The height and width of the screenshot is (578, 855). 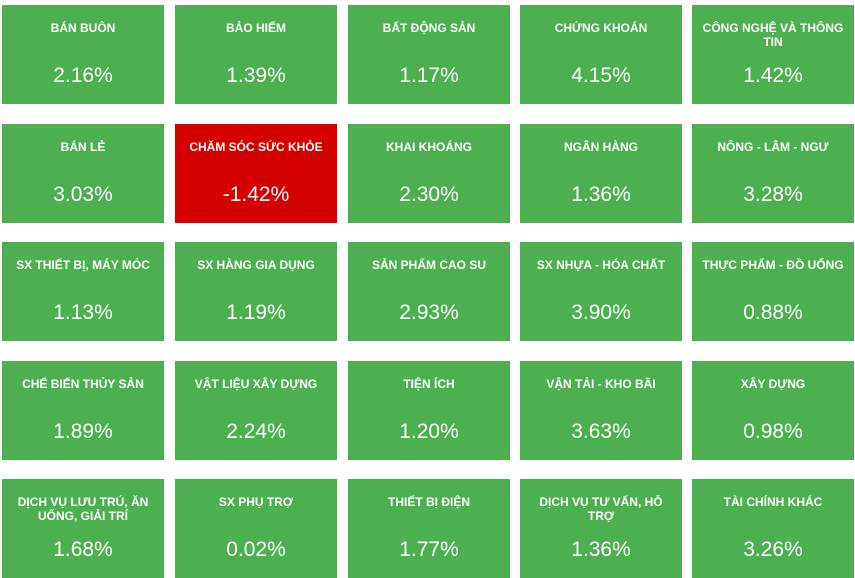 I want to click on sector-tile: CHĂM SÓC SỨC KHỎE -1.42%, so click(x=256, y=173).